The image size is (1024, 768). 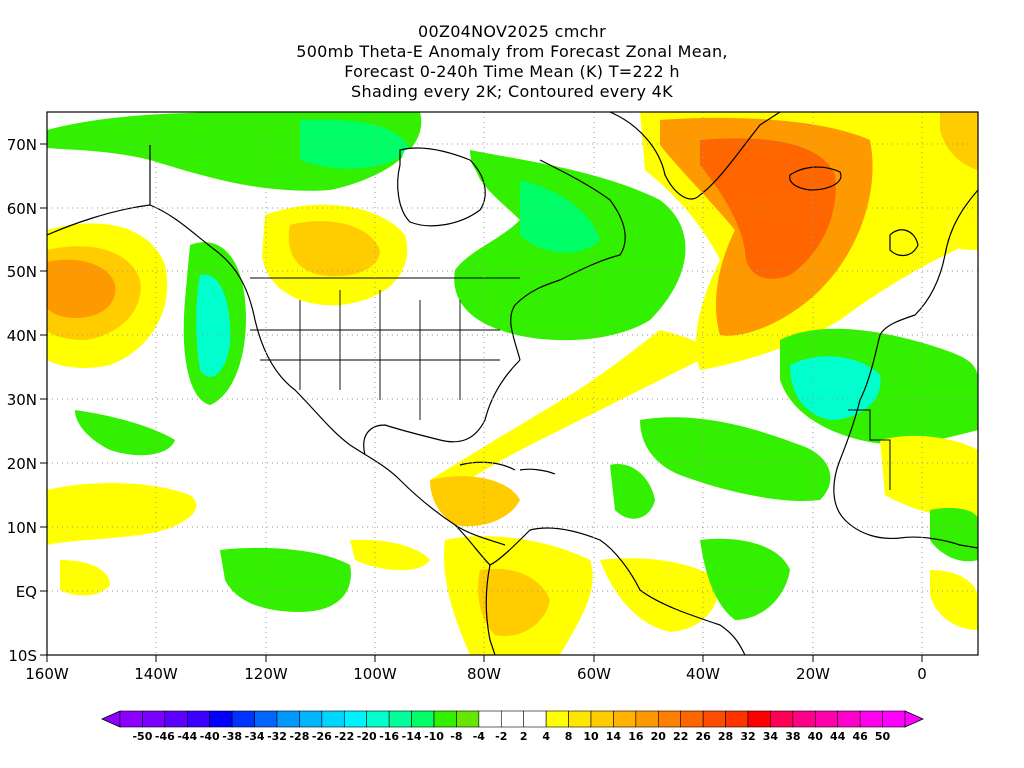 What do you see at coordinates (813, 674) in the screenshot?
I see `lon-label: 20W` at bounding box center [813, 674].